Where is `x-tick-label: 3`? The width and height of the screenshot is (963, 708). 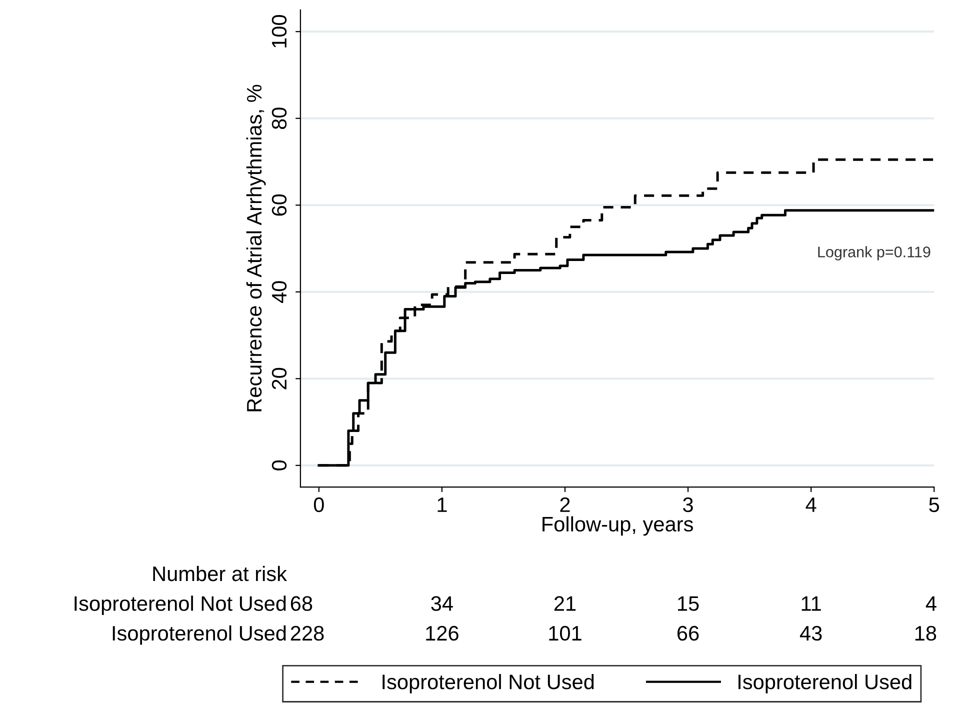 x-tick-label: 3 is located at coordinates (688, 504).